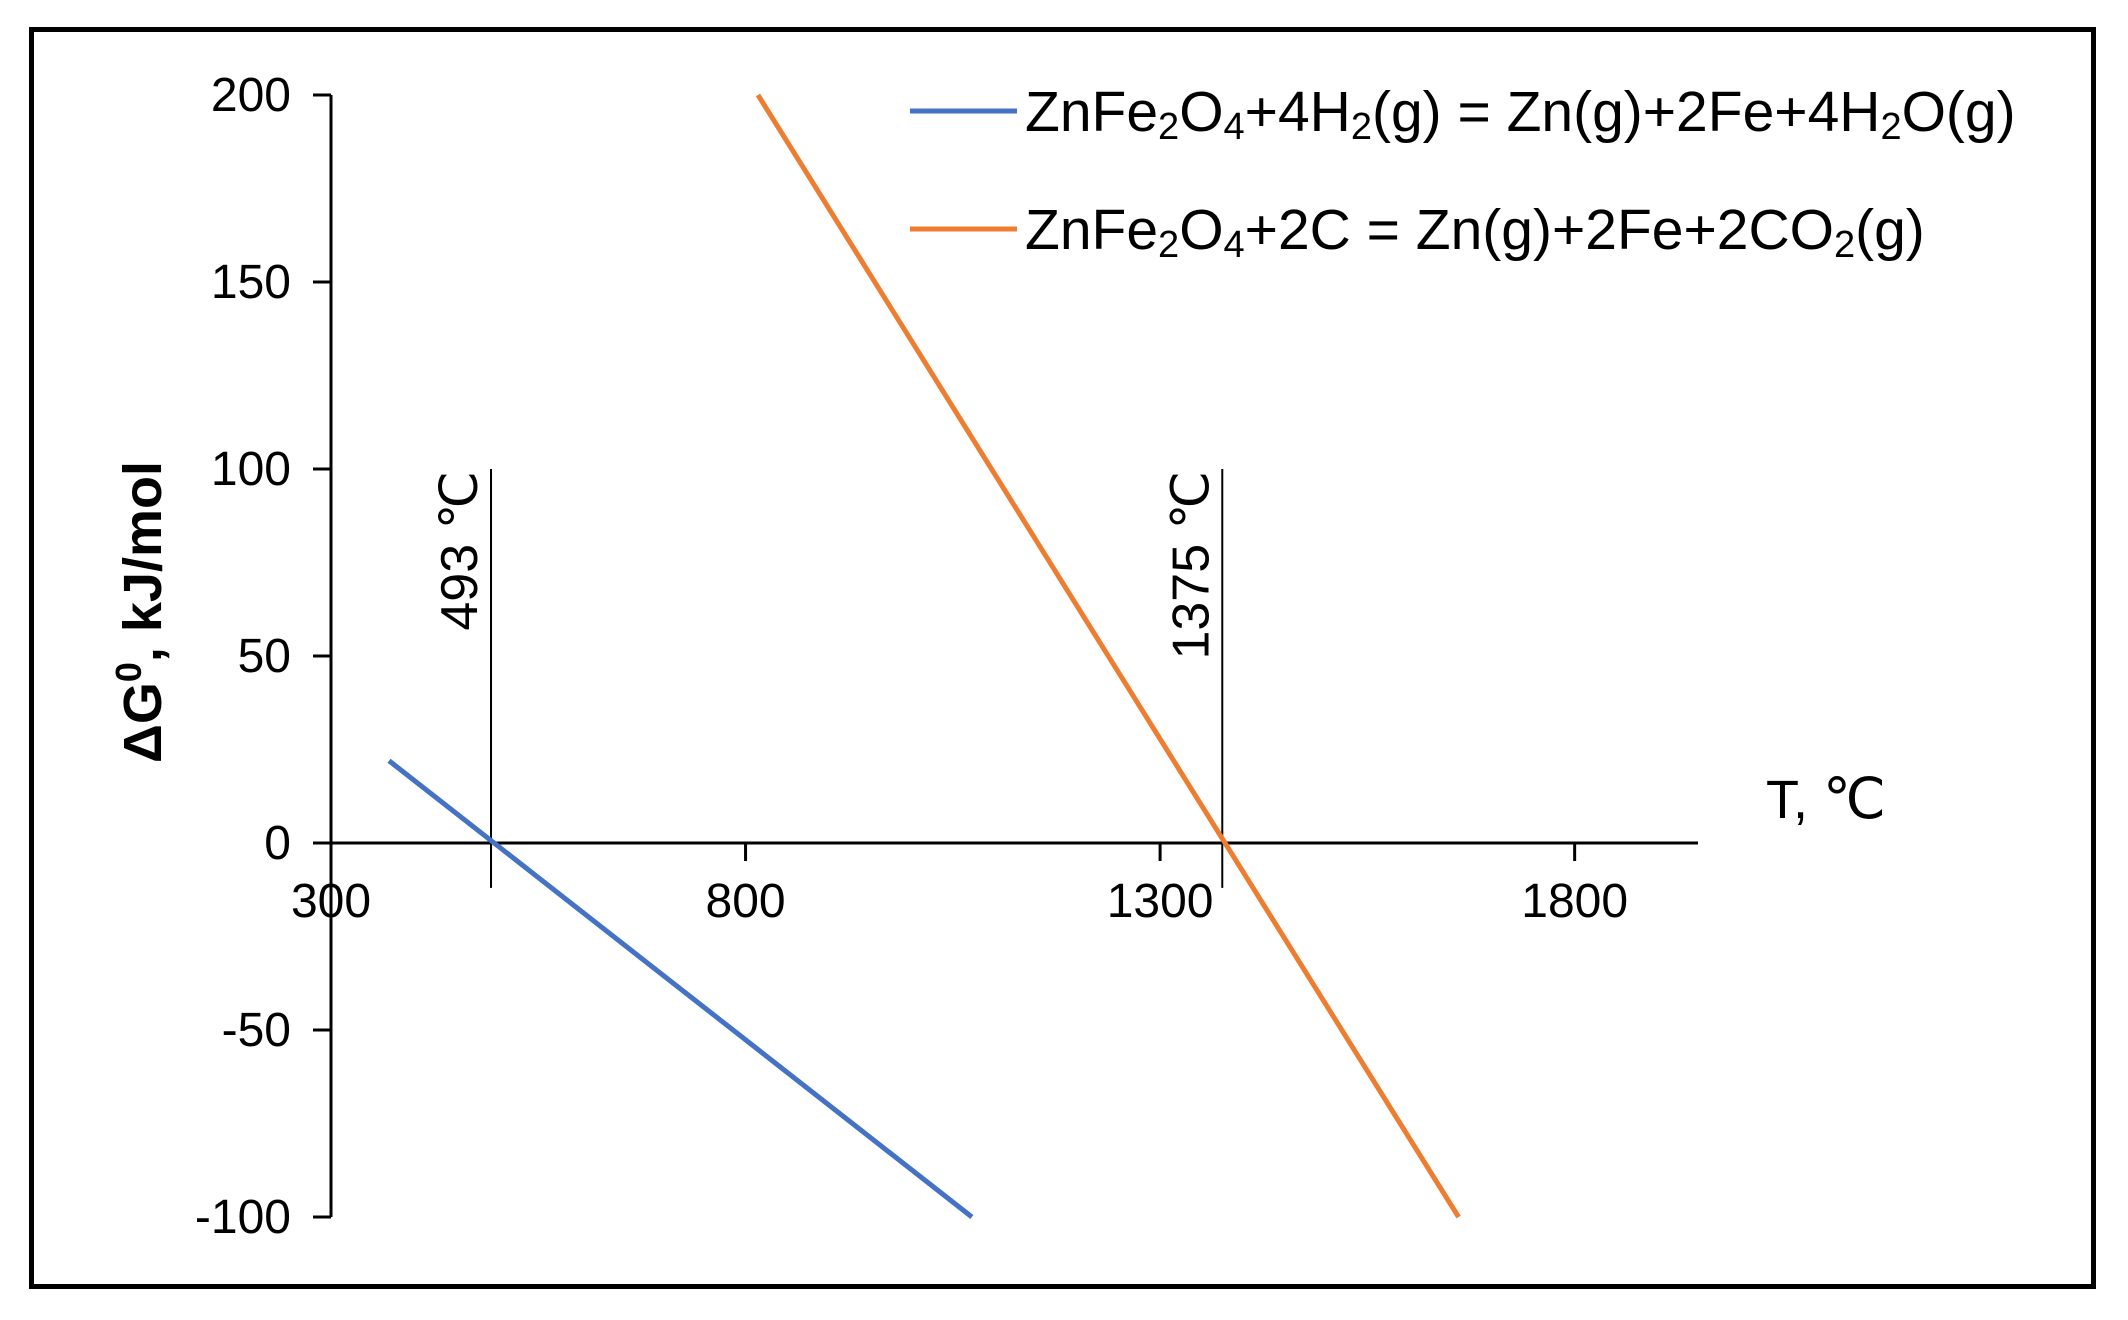 The height and width of the screenshot is (1320, 2128). What do you see at coordinates (256, 1030) in the screenshot?
I see `y-tick-label: -50` at bounding box center [256, 1030].